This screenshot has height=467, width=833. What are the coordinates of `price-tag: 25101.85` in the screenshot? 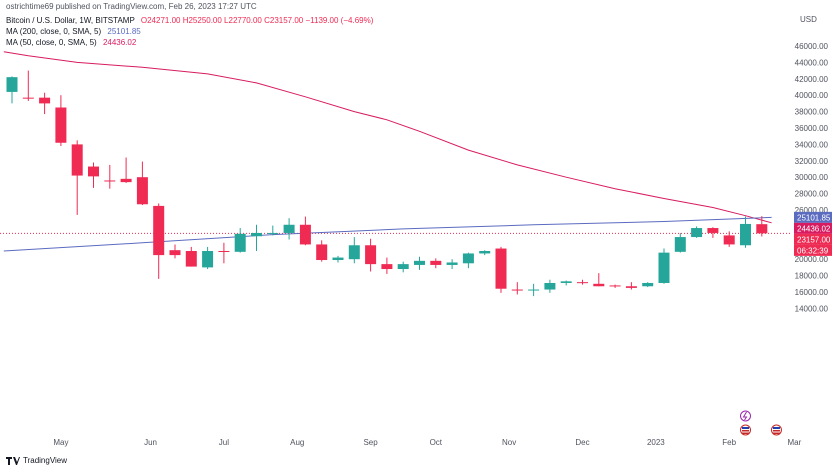 It's located at (813, 217).